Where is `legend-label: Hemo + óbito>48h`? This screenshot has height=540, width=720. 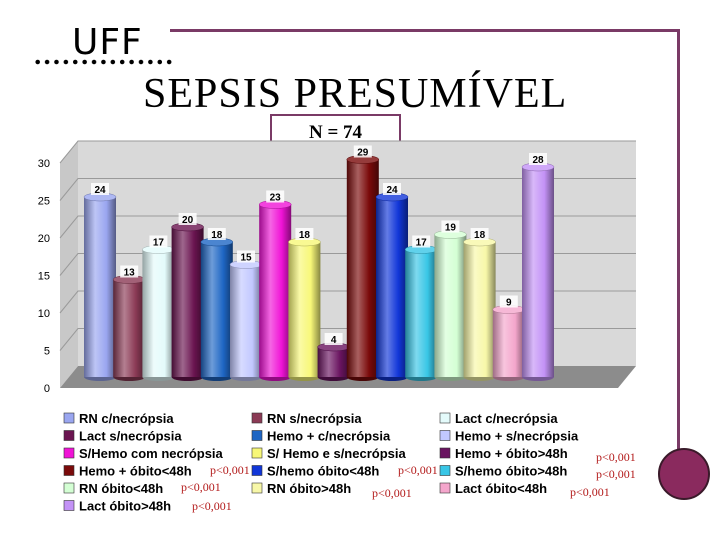
legend-label: Hemo + óbito>48h is located at coordinates (511, 453).